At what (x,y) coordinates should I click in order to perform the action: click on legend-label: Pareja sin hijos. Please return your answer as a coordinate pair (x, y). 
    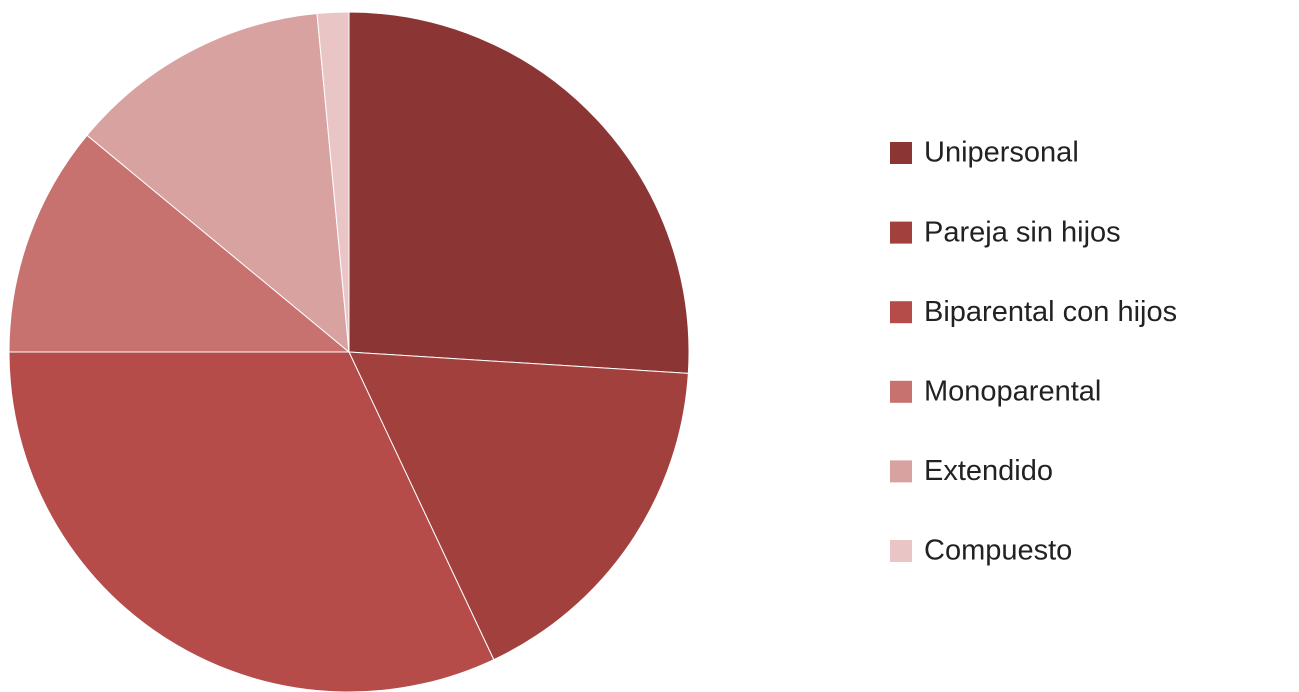
    Looking at the image, I should click on (1022, 232).